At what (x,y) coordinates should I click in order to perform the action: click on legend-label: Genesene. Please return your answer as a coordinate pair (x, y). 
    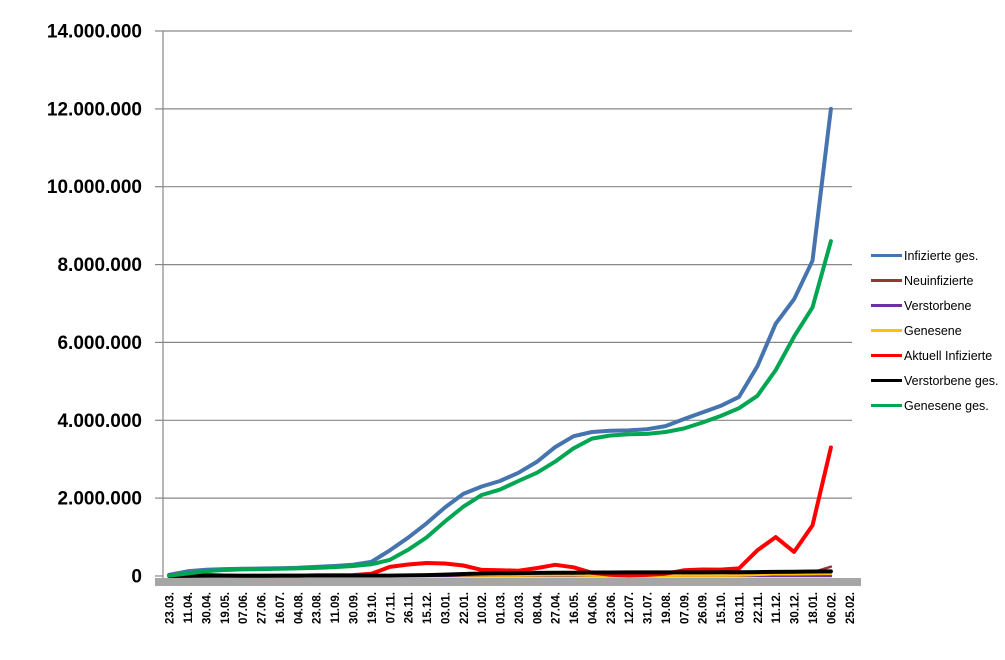
    Looking at the image, I should click on (933, 330).